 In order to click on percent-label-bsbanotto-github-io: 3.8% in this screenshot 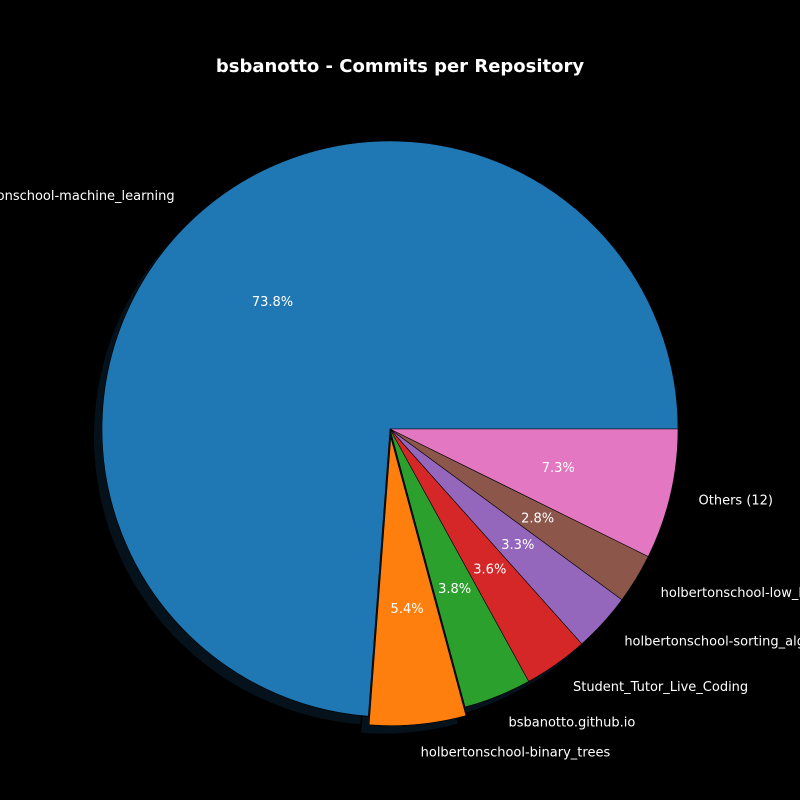, I will do `click(454, 589)`.